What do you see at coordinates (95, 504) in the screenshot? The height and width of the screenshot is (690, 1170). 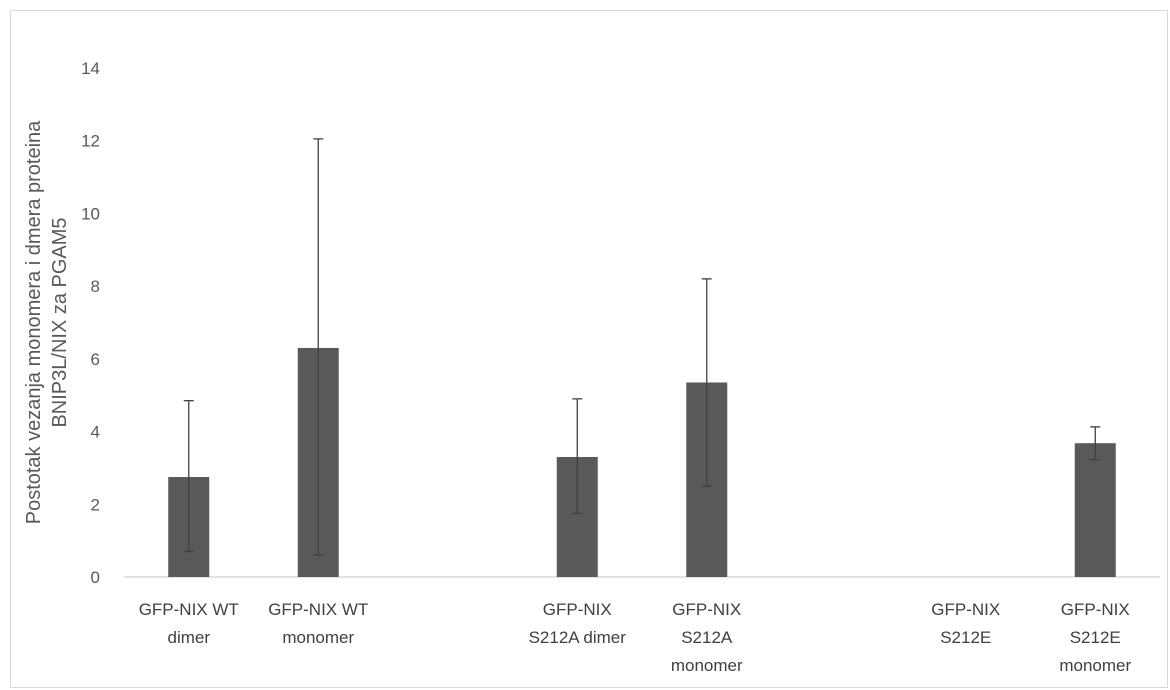 I see `y-tick-label: 2` at bounding box center [95, 504].